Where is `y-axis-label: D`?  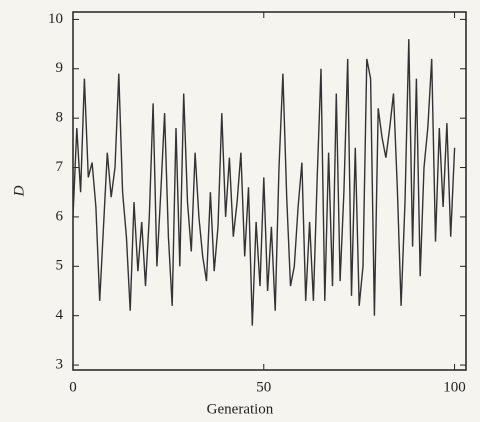 y-axis-label: D is located at coordinates (19, 191).